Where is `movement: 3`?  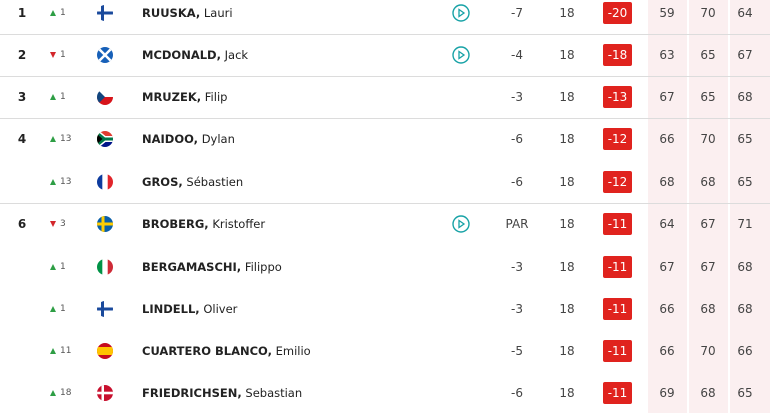 movement: 3 is located at coordinates (63, 224).